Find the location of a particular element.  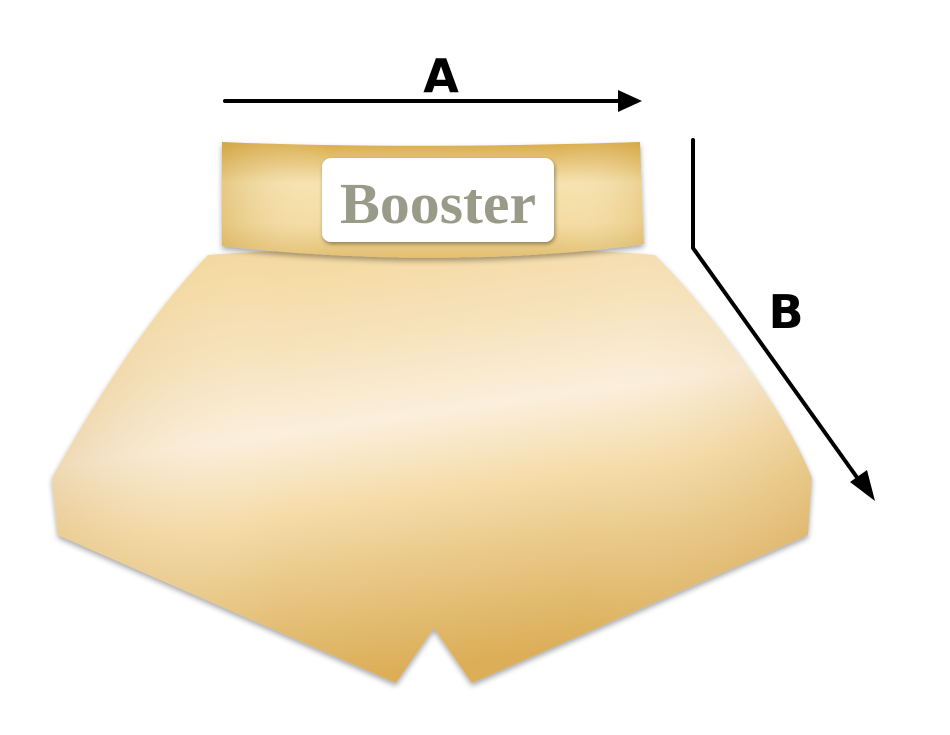

dimension-b-arrow is located at coordinates (783, 319).